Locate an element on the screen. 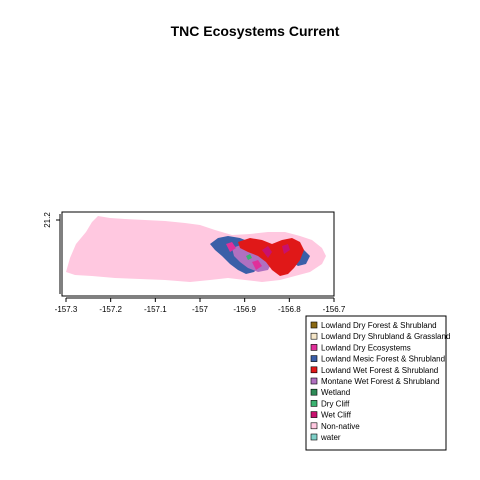 The width and height of the screenshot is (480, 480). y-tick-label: 21.2 is located at coordinates (47, 220).